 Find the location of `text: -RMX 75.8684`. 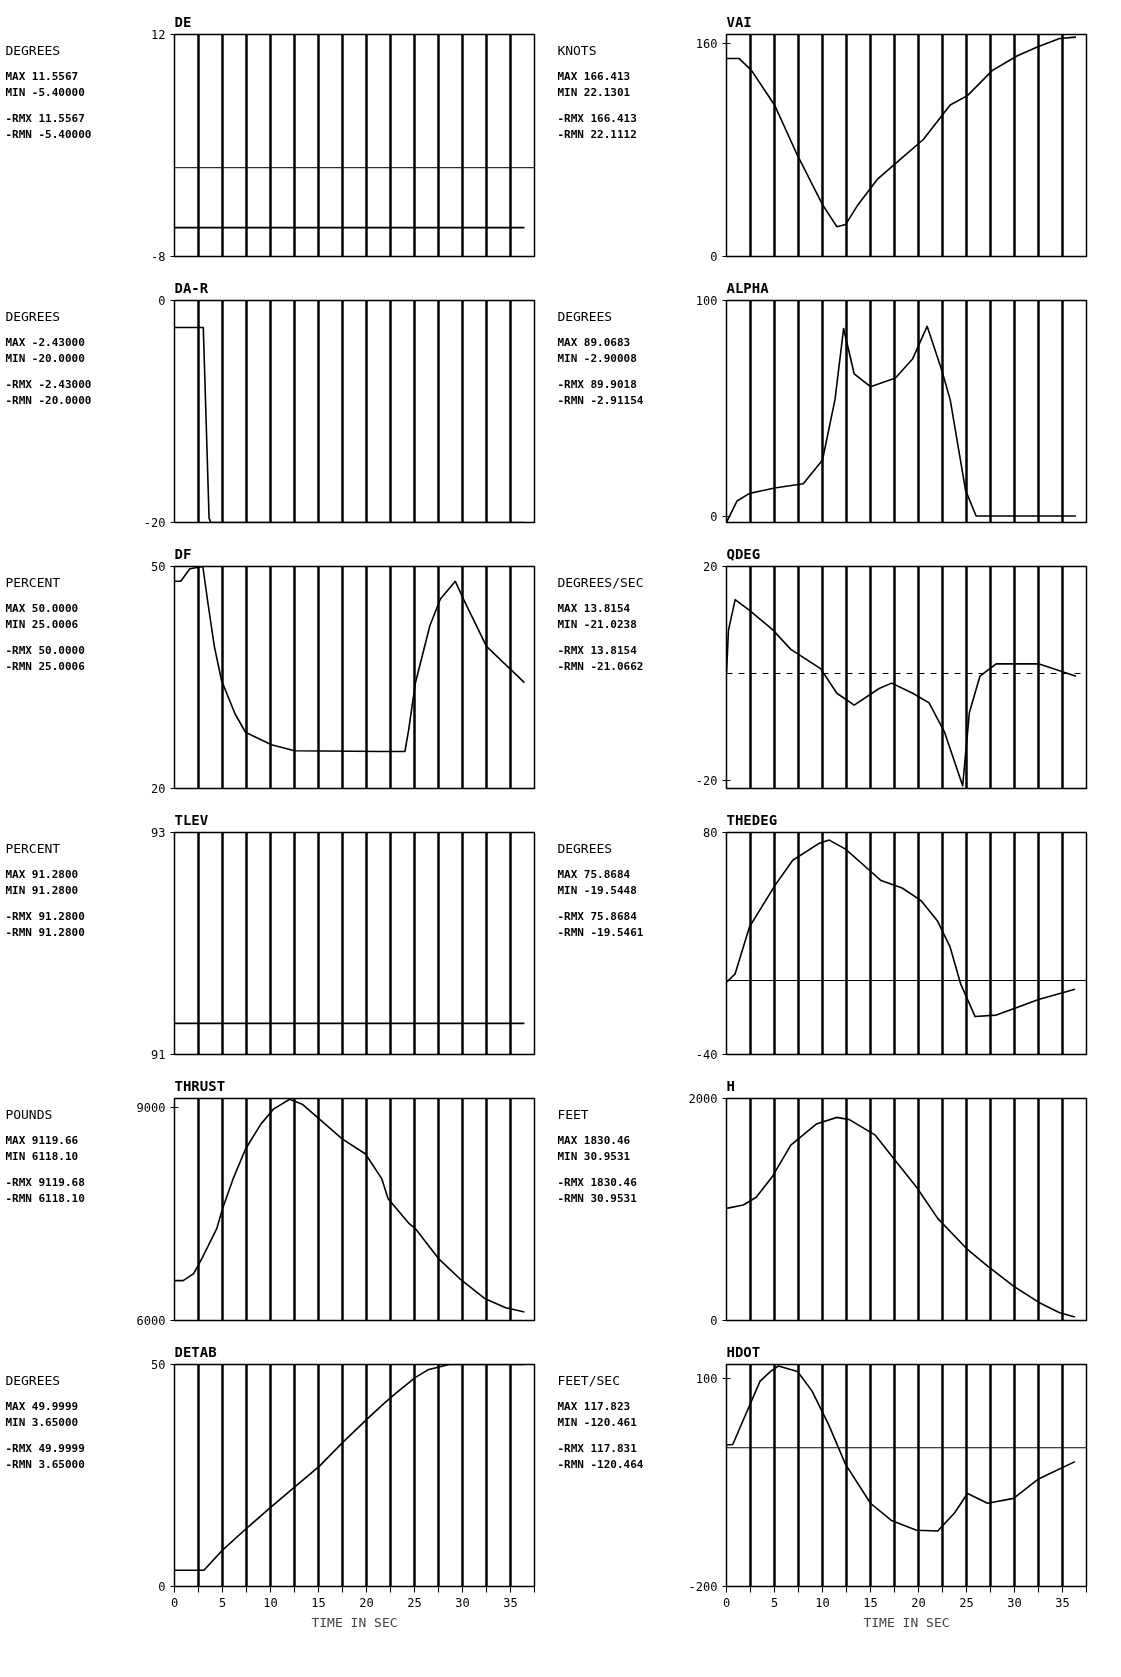

text: -RMX 75.8684 is located at coordinates (597, 916).